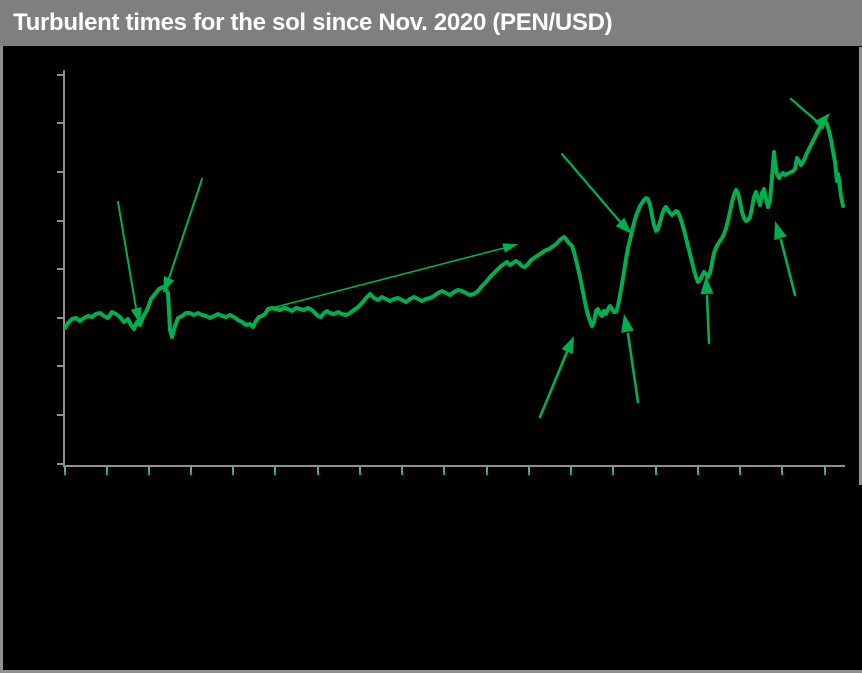 This screenshot has width=862, height=673. What do you see at coordinates (431, 671) in the screenshot?
I see `bottom-border` at bounding box center [431, 671].